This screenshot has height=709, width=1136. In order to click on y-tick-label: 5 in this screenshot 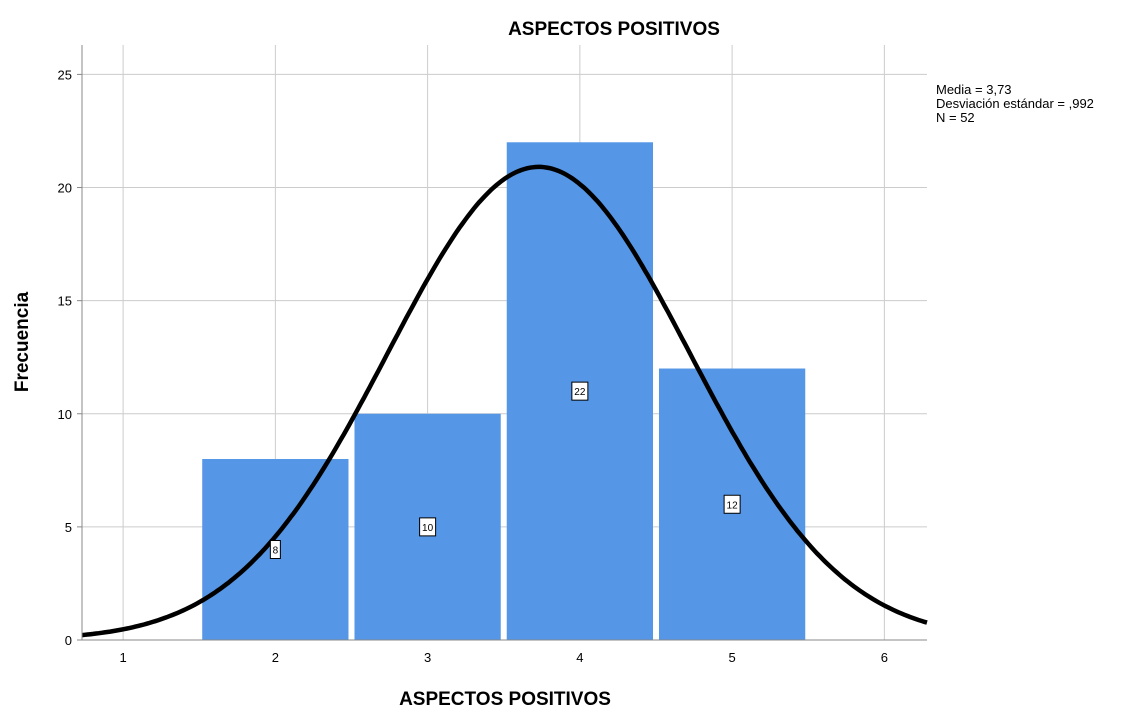, I will do `click(68, 527)`.